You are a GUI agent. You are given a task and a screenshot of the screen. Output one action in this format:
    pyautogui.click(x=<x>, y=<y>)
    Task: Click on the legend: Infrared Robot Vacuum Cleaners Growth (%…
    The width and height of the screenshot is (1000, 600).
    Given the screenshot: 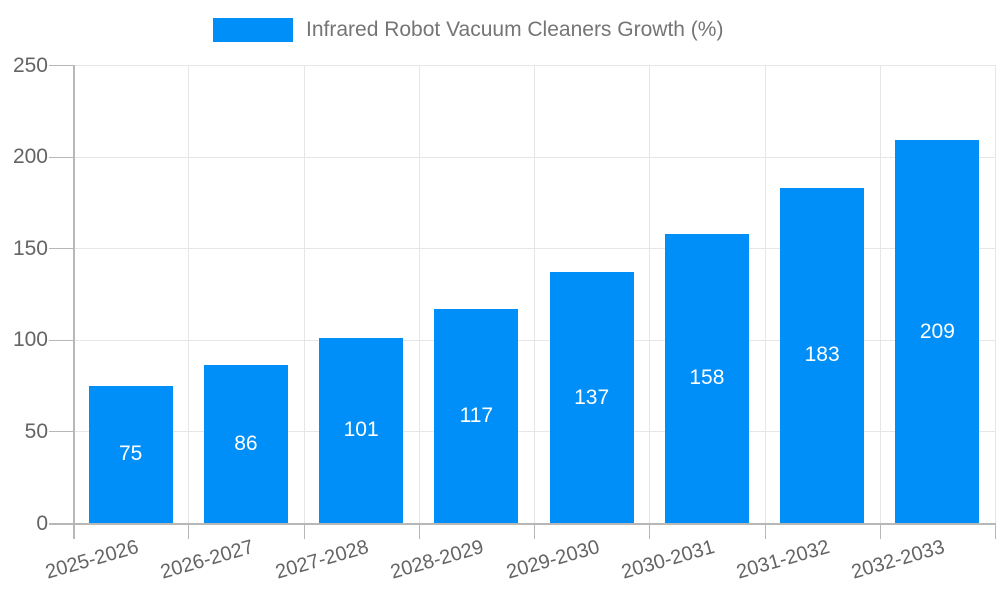 What is the action you would take?
    pyautogui.click(x=468, y=30)
    